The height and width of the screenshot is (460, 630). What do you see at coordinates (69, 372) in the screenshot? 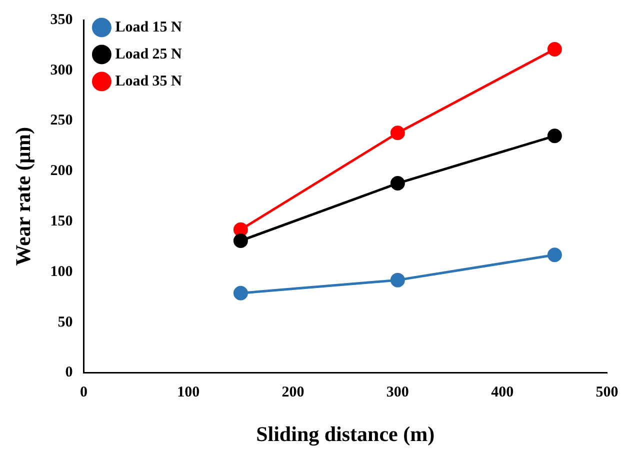
I see `y-tick-label: 0` at bounding box center [69, 372].